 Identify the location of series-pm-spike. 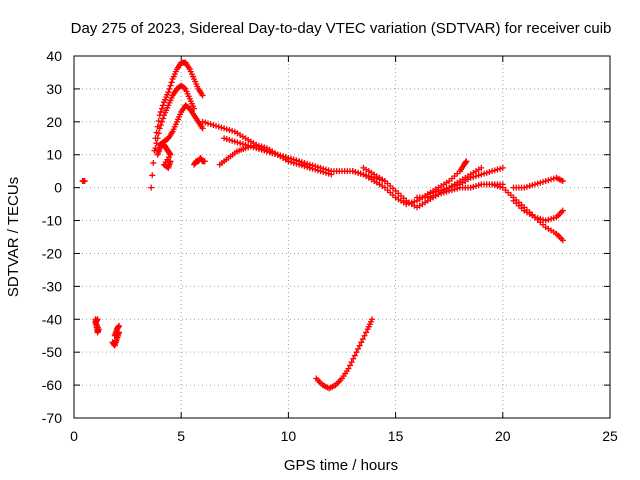
(447, 178).